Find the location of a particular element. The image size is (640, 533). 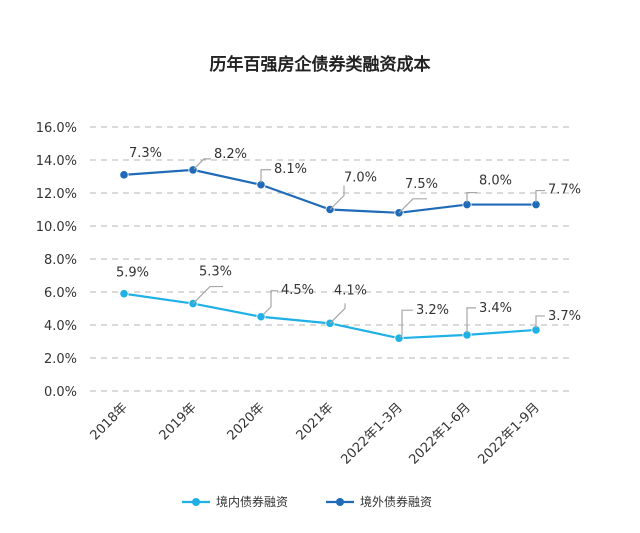

domestic-point is located at coordinates (124, 294).